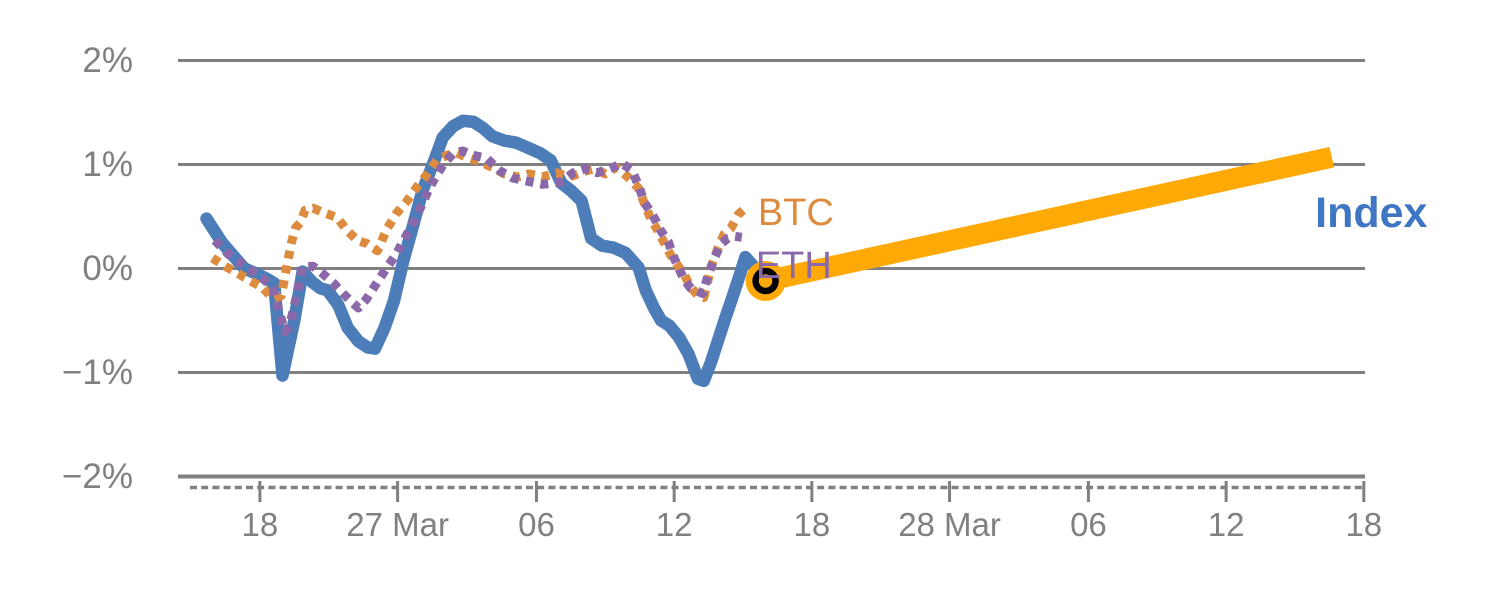 The image size is (1500, 600). Describe the element at coordinates (795, 212) in the screenshot. I see `btc-series-label: BTC` at that location.